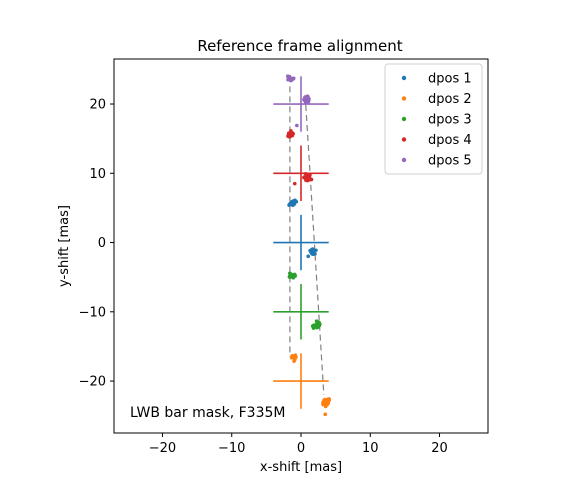  Describe the element at coordinates (97, 174) in the screenshot. I see `y-tick-label: 10` at that location.